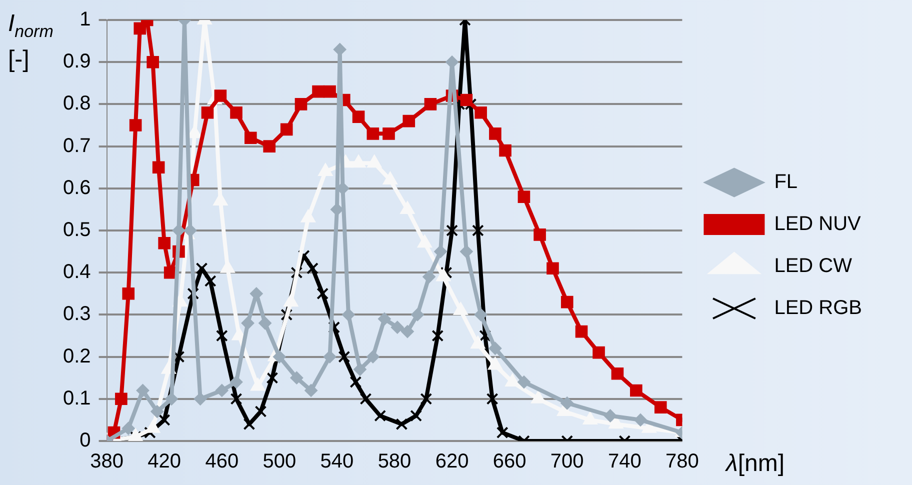 The image size is (912, 485). What do you see at coordinates (76, 61) in the screenshot?
I see `y-tick-label: 0.9` at bounding box center [76, 61].